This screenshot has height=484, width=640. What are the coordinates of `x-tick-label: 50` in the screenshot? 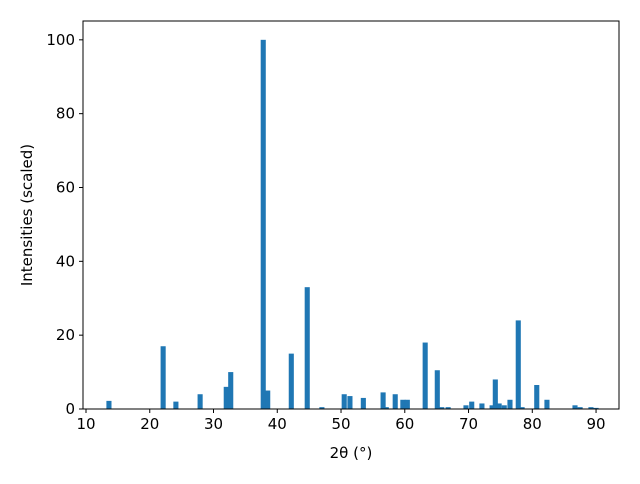 It's located at (340, 424).